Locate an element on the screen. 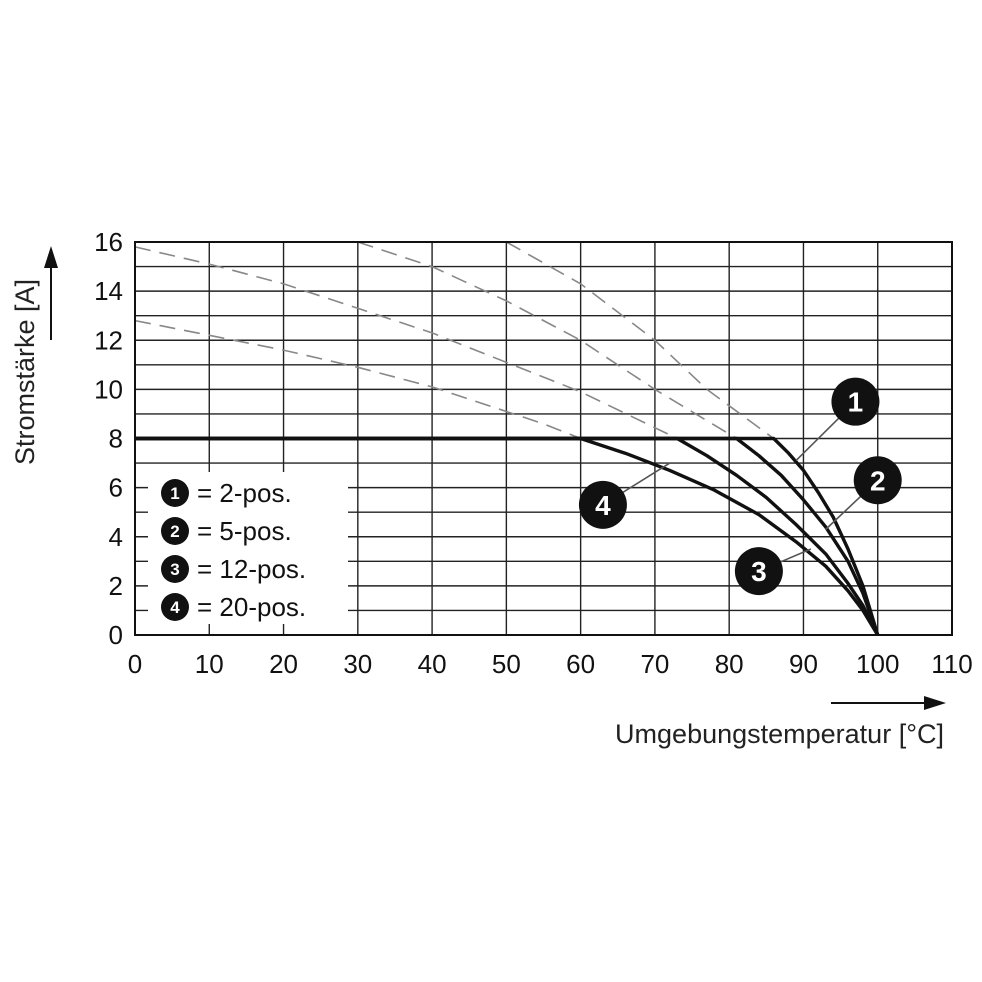 This screenshot has height=982, width=982. legend-badge-number: 4 is located at coordinates (175, 607).